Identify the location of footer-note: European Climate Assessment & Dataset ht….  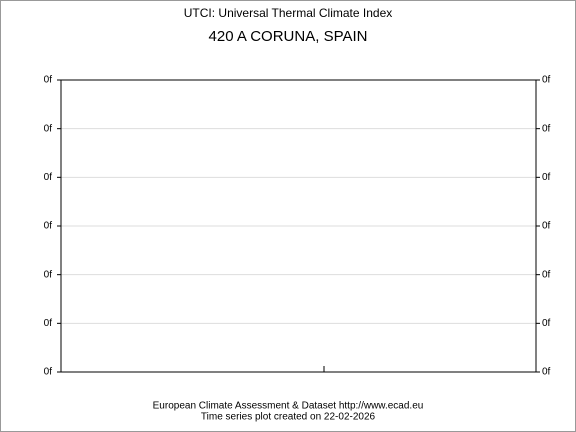
(288, 406).